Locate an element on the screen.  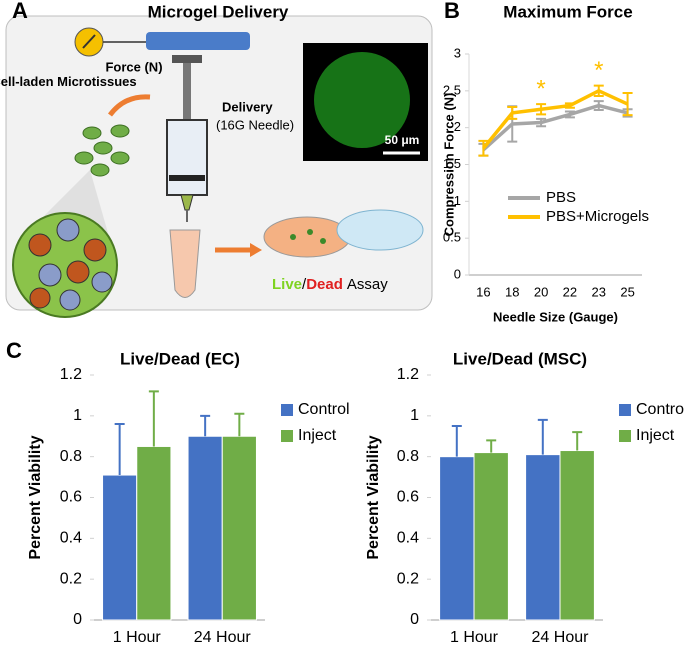
tissues-line: Cell-laden Microtissues is located at coordinates (68, 81).